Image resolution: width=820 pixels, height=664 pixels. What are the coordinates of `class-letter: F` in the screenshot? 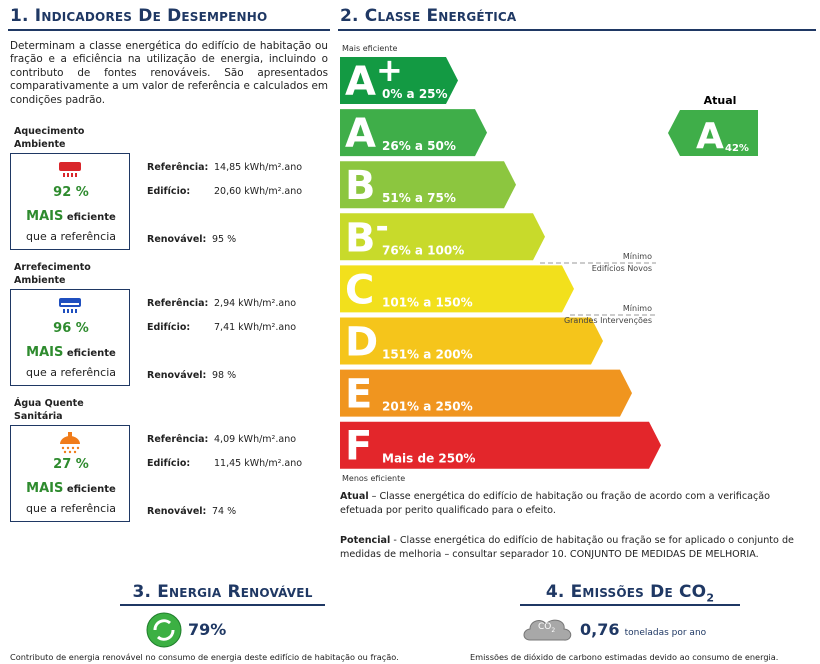 It's located at (358, 447).